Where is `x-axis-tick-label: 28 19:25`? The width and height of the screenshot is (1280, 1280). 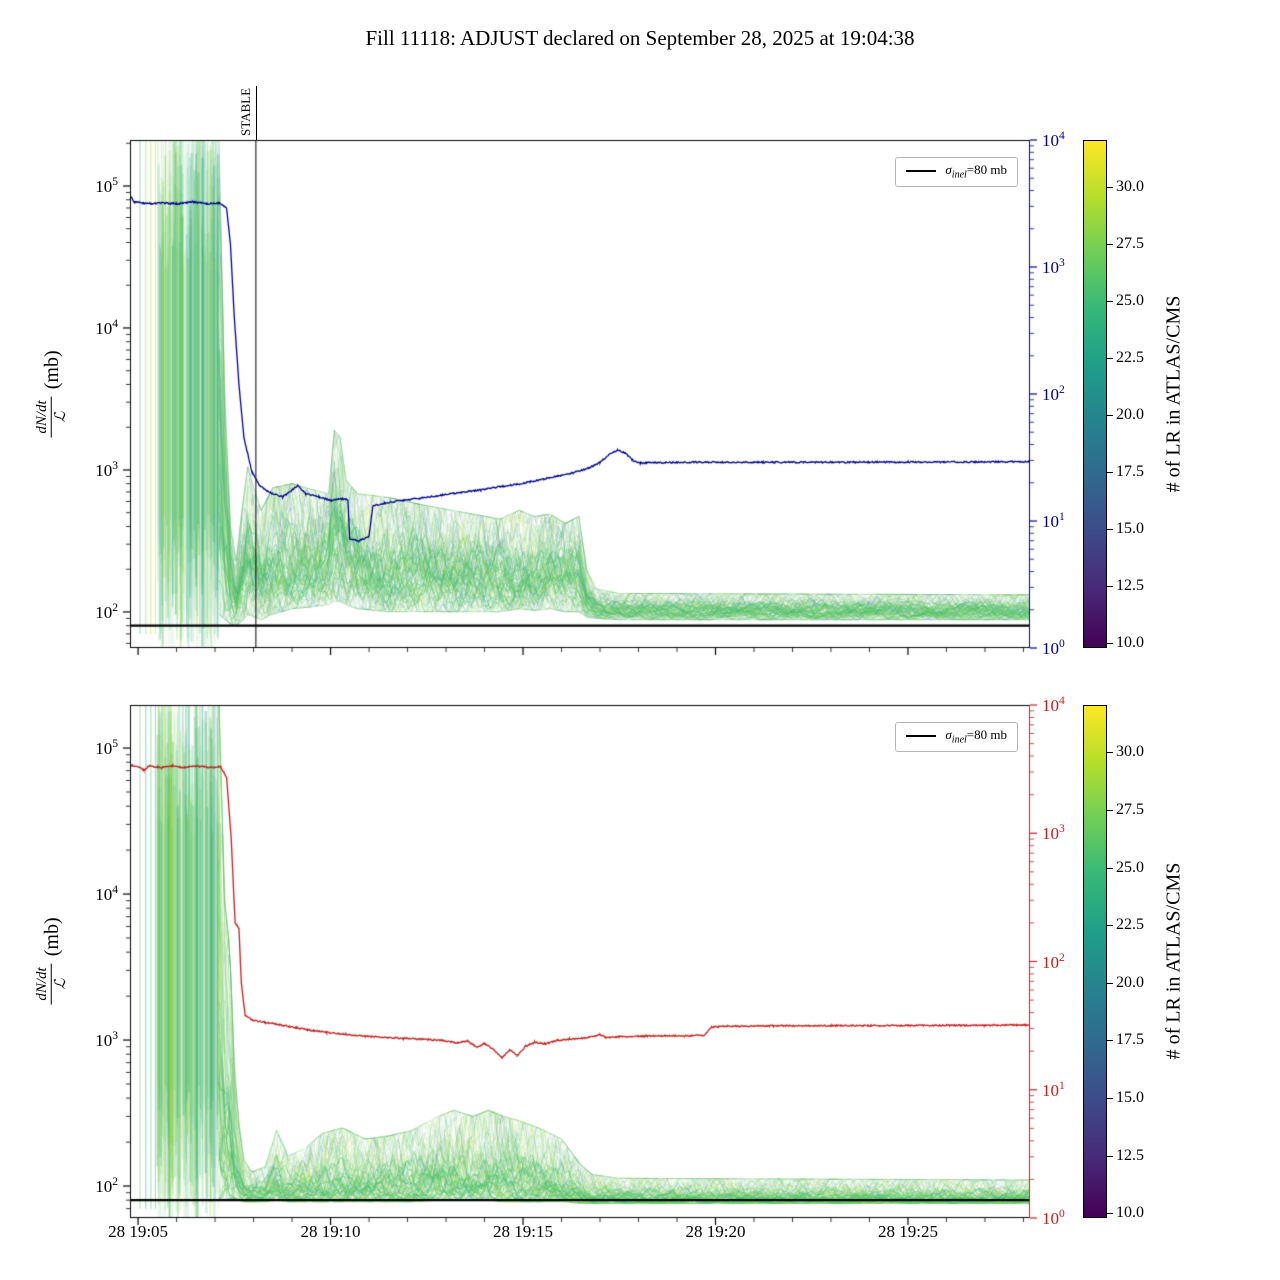 x-axis-tick-label: 28 19:25 is located at coordinates (907, 1231).